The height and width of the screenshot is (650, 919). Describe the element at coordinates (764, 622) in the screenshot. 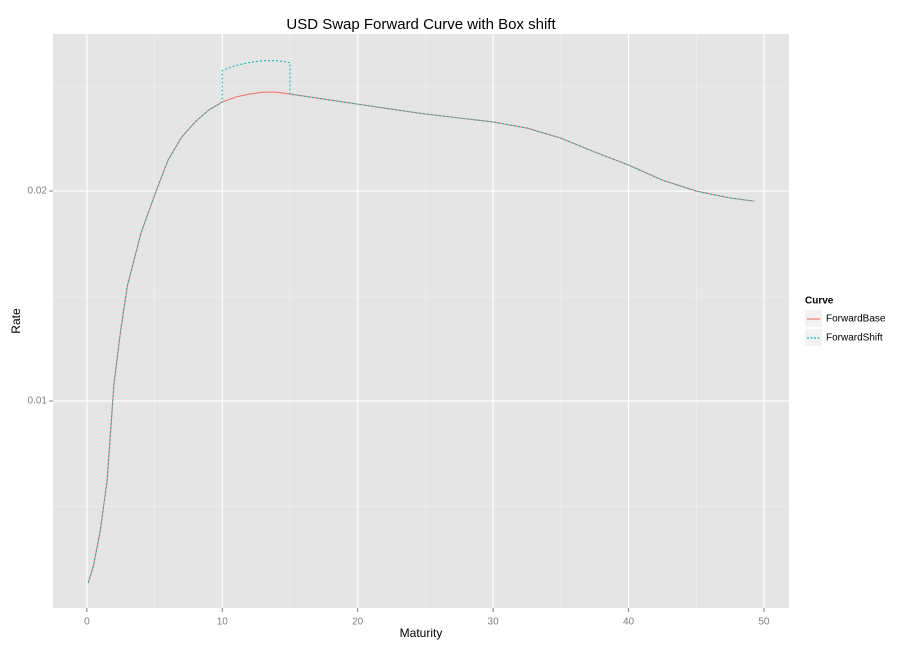

I see `x-tick-label: 50` at that location.